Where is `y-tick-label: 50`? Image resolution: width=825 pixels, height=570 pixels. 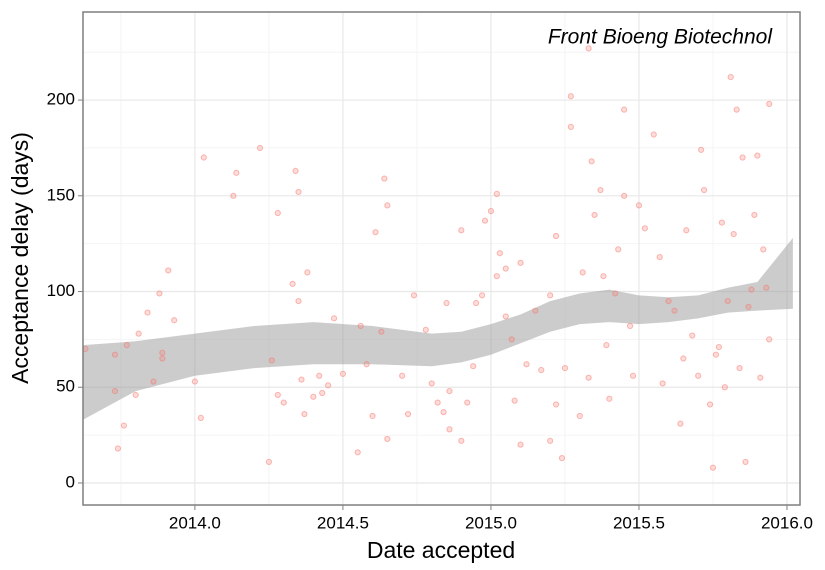
y-tick-label: 50 is located at coordinates (65, 386).